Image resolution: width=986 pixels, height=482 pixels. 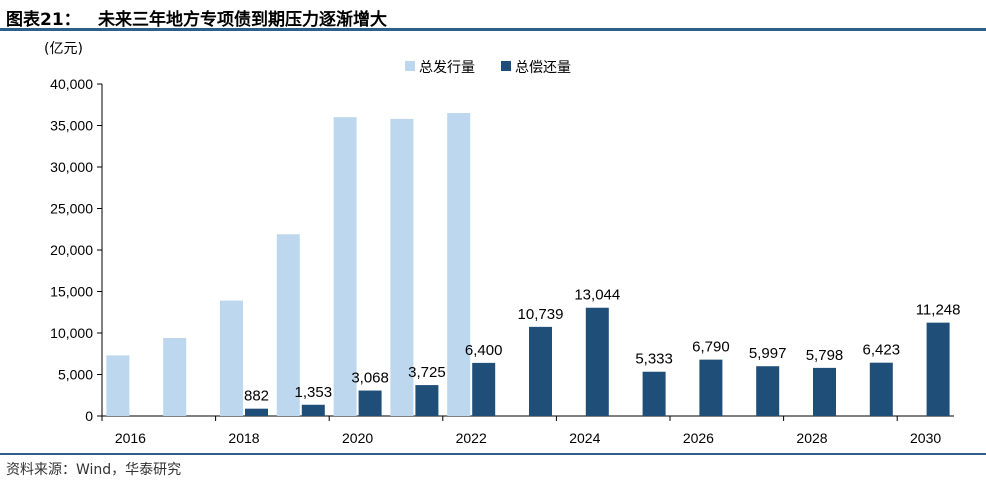 What do you see at coordinates (89, 416) in the screenshot?
I see `y-tick-label: 0` at bounding box center [89, 416].